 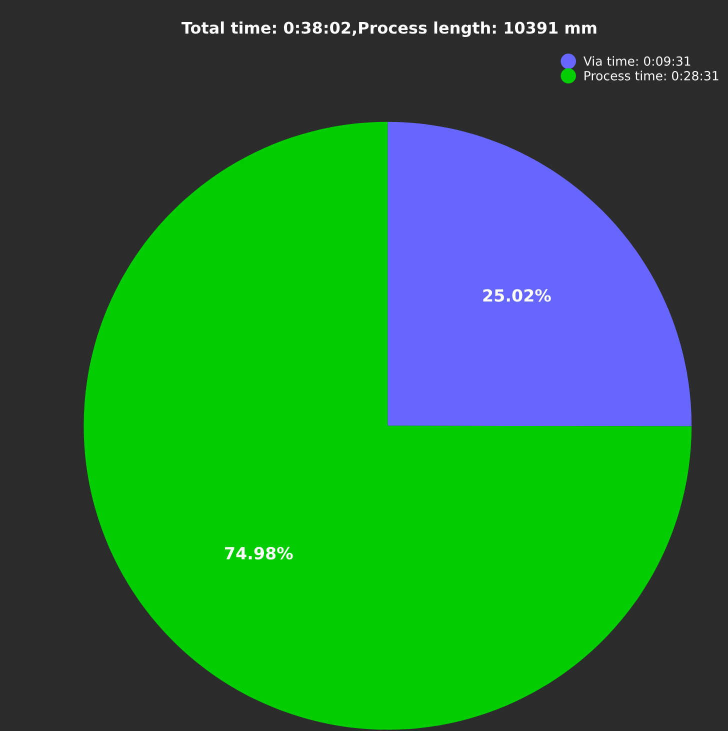 I want to click on chart-title: Total time: 0:38:02,Process length: 10391 mm, so click(x=389, y=29).